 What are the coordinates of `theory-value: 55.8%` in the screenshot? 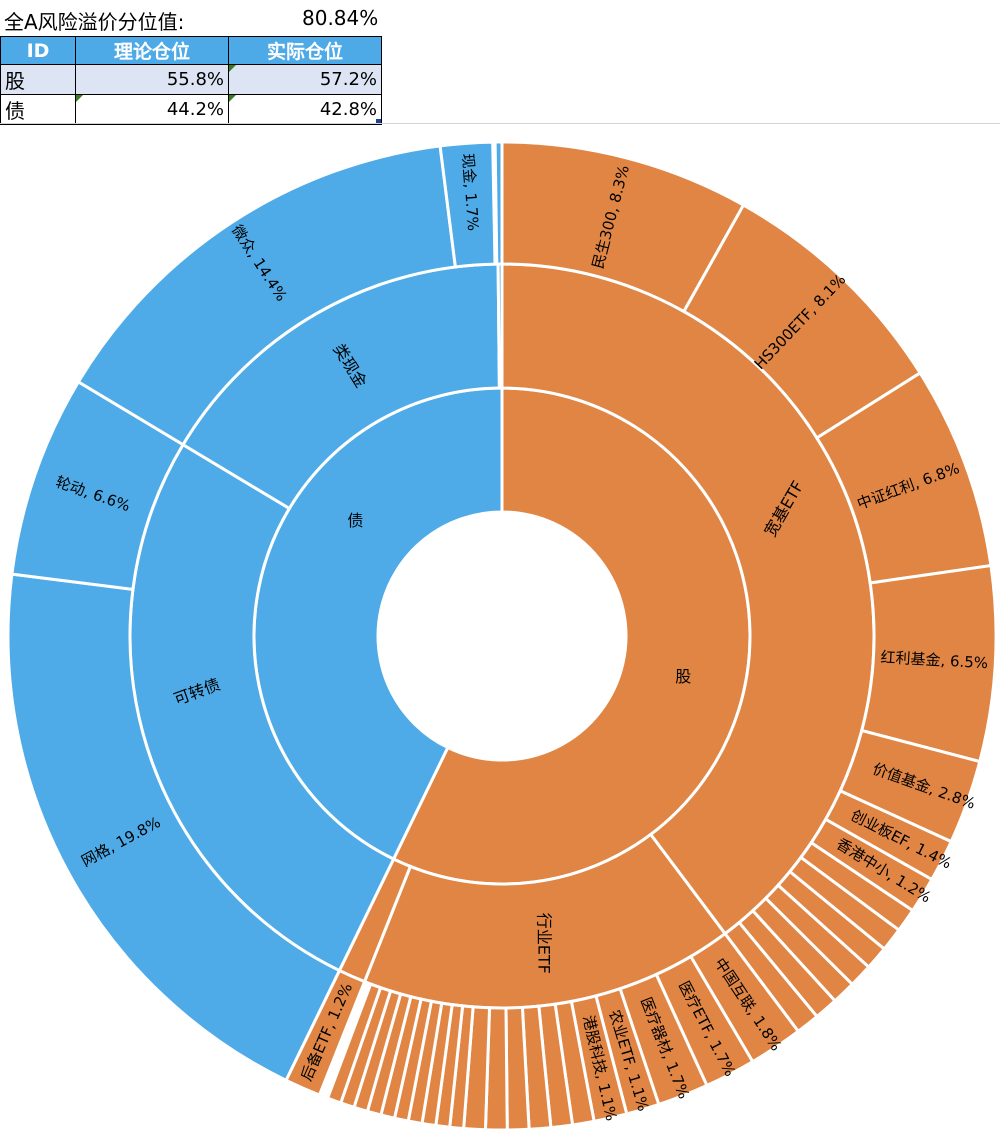 It's located at (195, 79).